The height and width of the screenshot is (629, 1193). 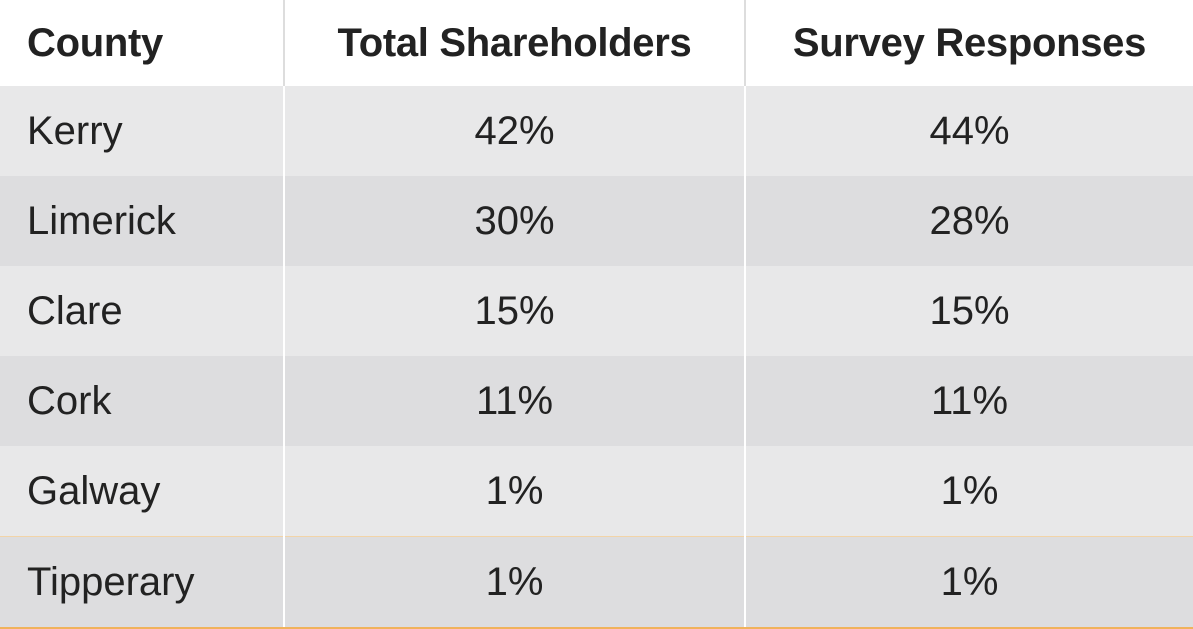 I want to click on survey-responses-cell: 44%, so click(x=968, y=131).